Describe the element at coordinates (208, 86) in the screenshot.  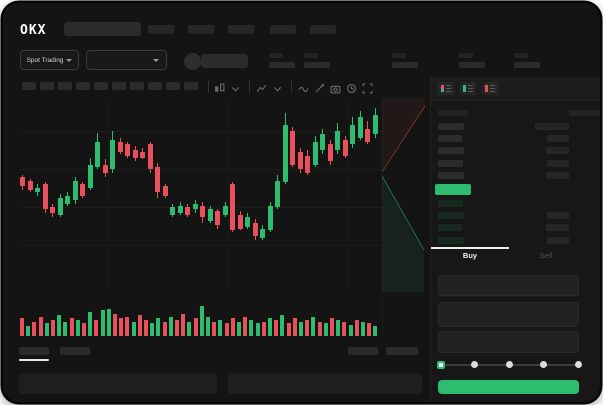
I see `toolbar-divider` at that location.